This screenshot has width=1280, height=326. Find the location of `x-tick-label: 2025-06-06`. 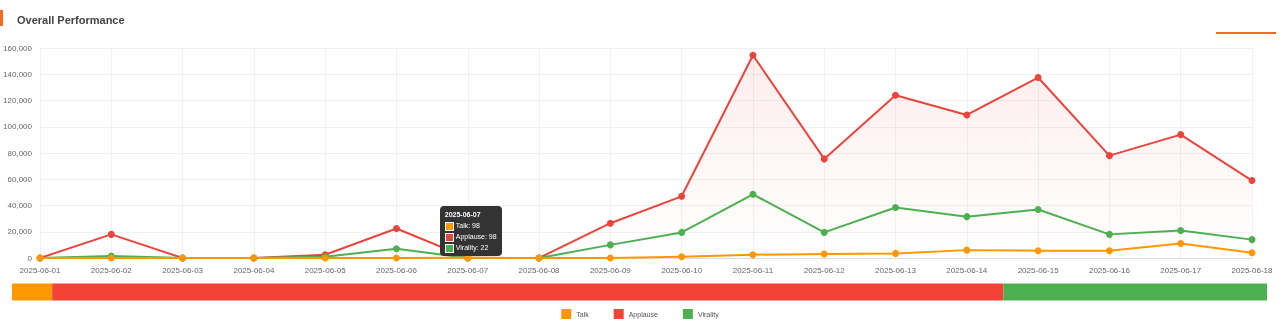

x-tick-label: 2025-06-06 is located at coordinates (397, 270).